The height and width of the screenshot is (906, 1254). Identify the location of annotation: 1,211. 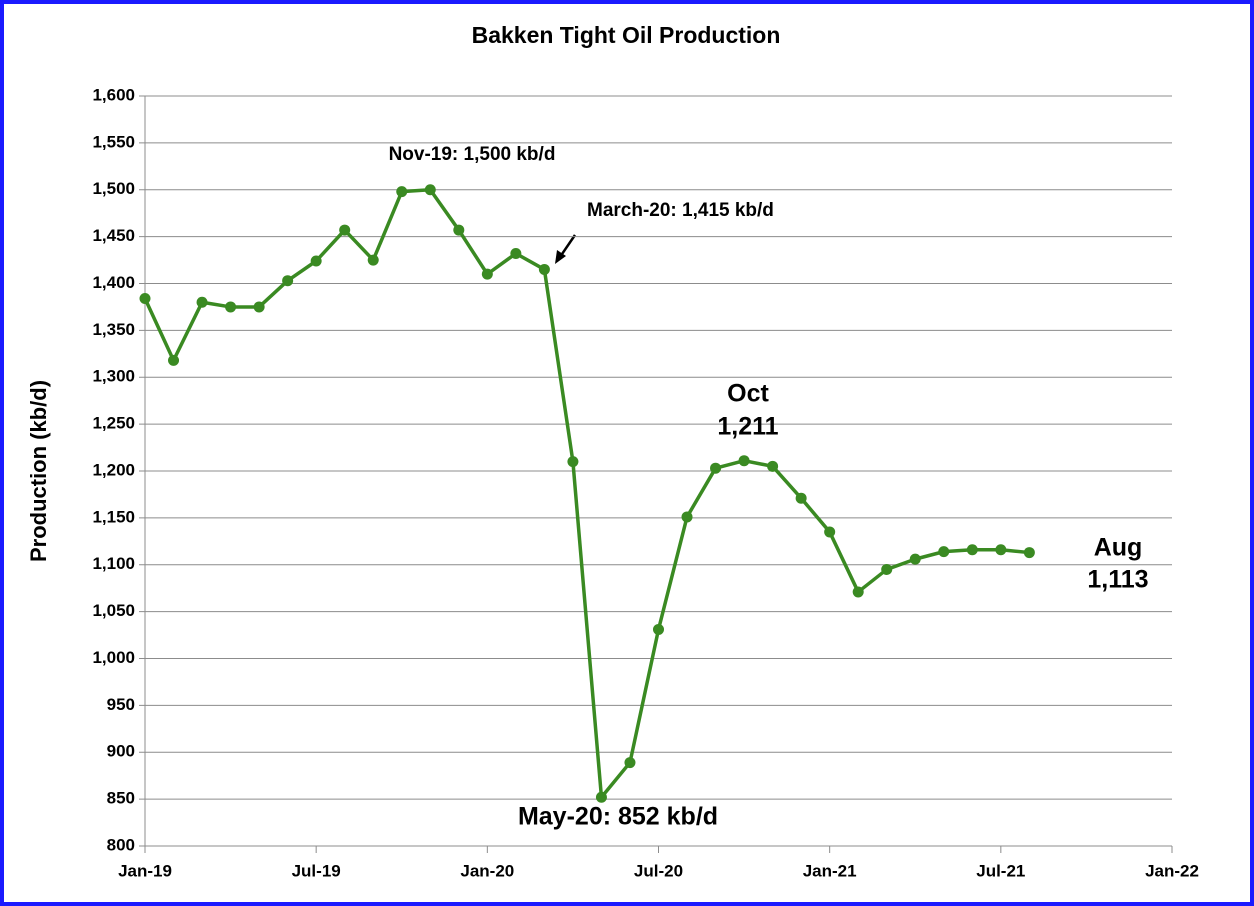
(747, 427).